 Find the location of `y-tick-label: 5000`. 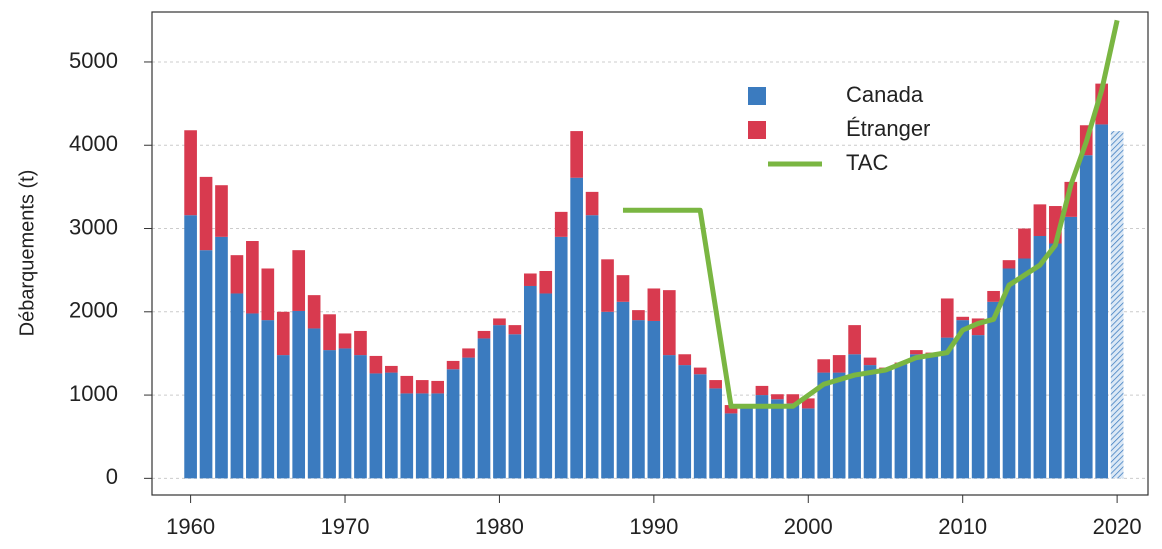

y-tick-label: 5000 is located at coordinates (93, 60).